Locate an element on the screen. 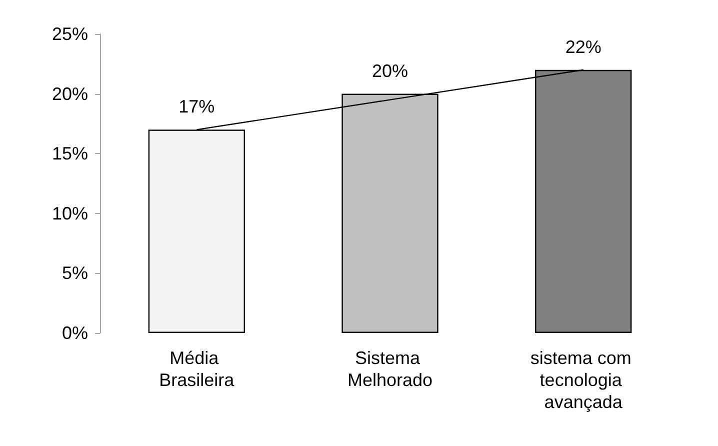 The width and height of the screenshot is (718, 446). x-tick-label: sistema com tecnologia avançada is located at coordinates (583, 380).